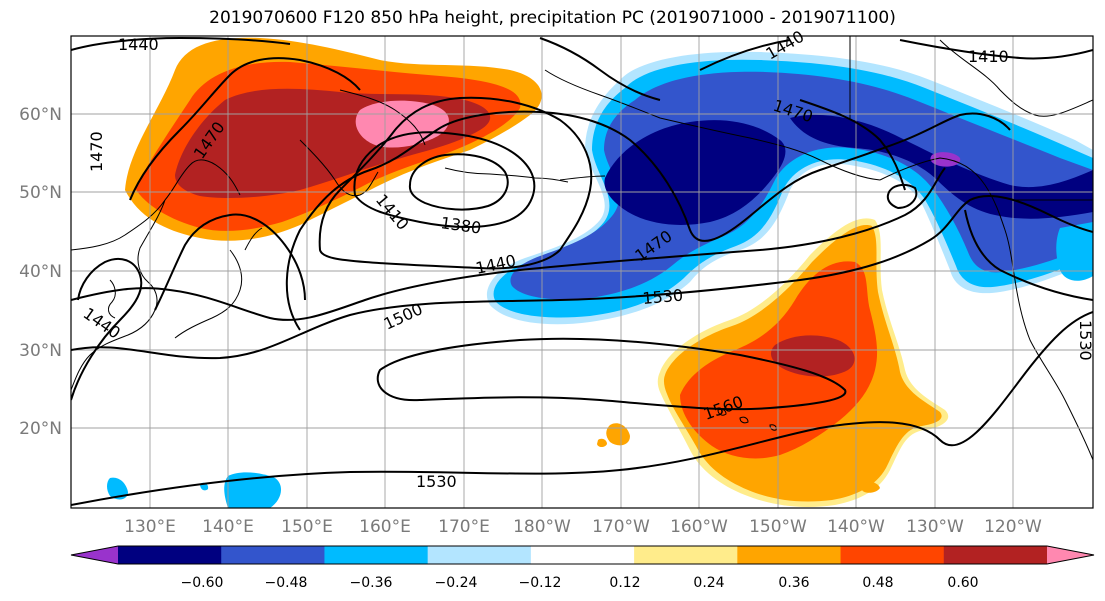 This screenshot has height=601, width=1105. I want to click on contour-1470-west, so click(245, 129).